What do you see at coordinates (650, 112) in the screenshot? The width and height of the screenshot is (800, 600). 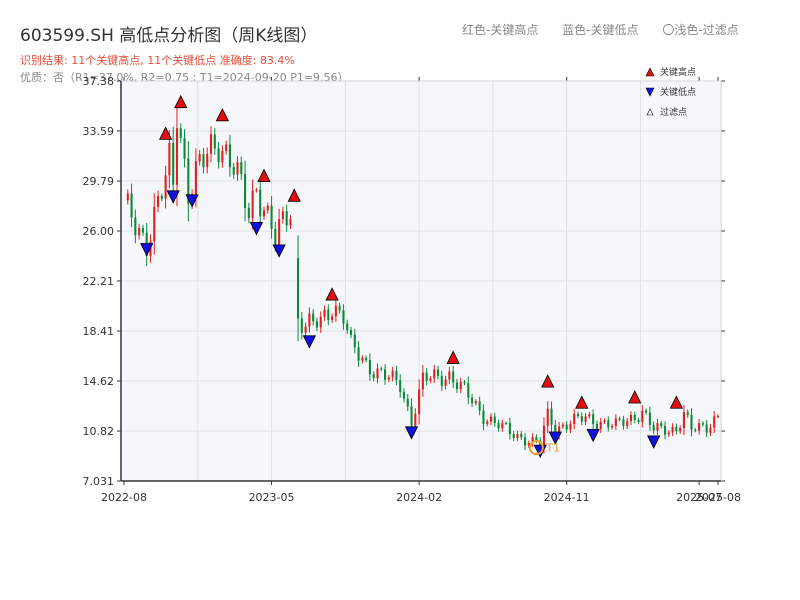 I see `legend-filtered-icon` at bounding box center [650, 112].